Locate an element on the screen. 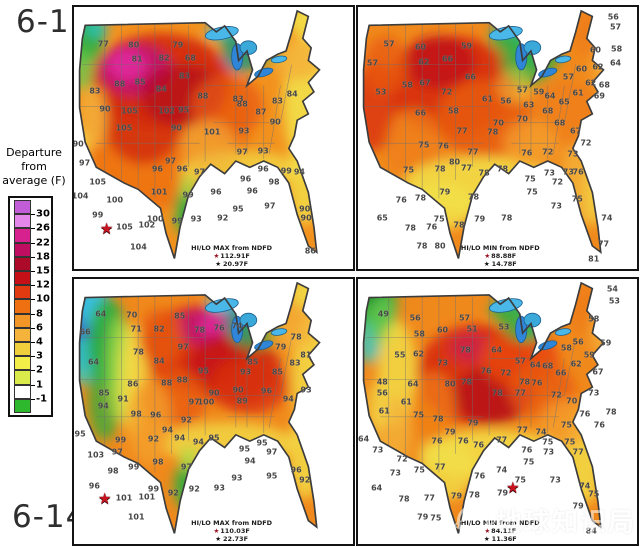 This screenshot has width=640, height=547. temp-value: 71 is located at coordinates (136, 329).